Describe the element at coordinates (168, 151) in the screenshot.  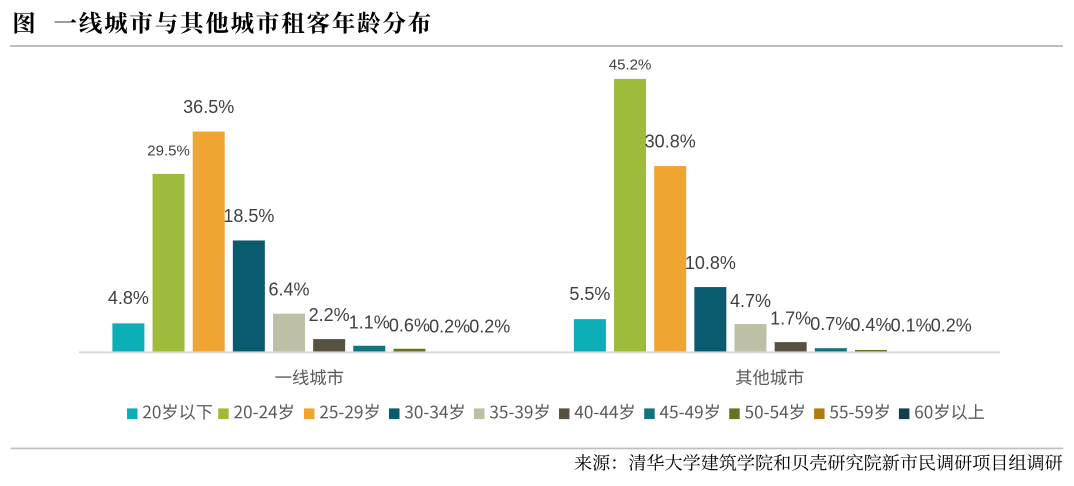
I see `svg-text: 29.5%` at that location.